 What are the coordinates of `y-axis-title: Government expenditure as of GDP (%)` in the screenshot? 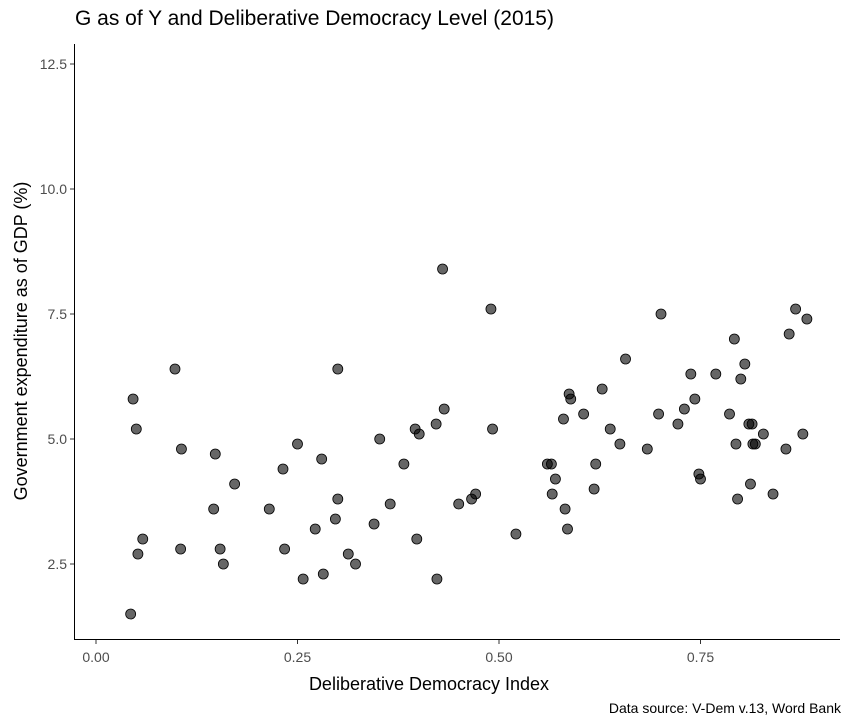 It's located at (21, 341).